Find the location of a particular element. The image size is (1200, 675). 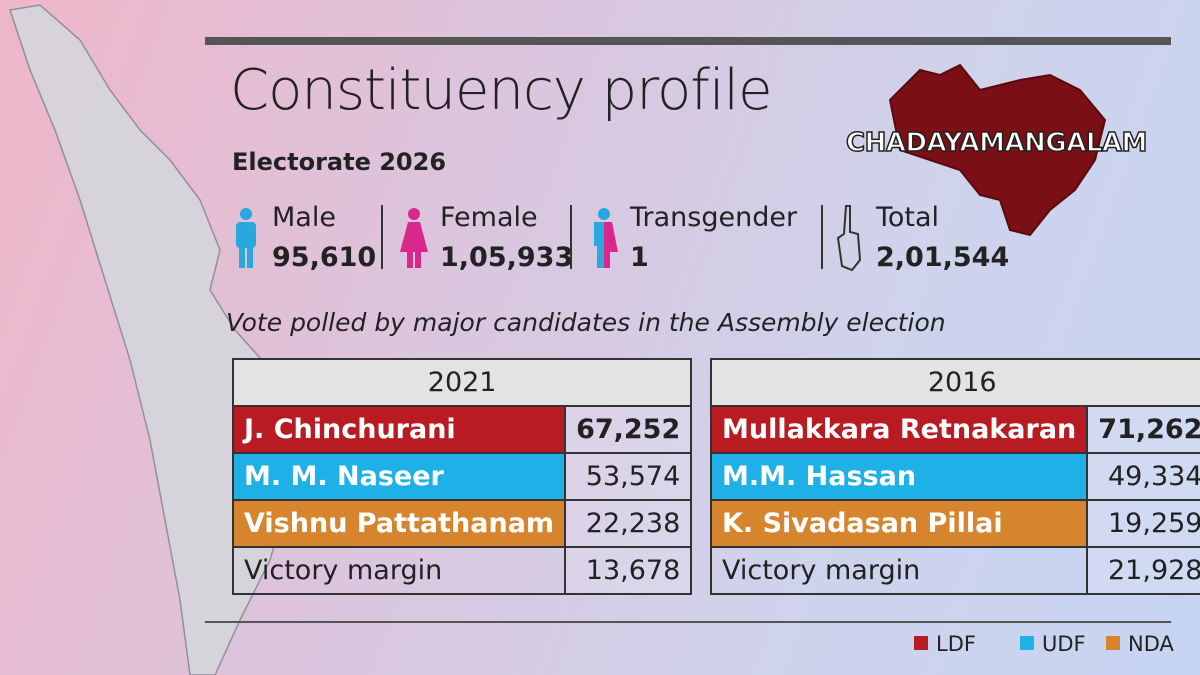

legend-label: UDF is located at coordinates (1064, 644).